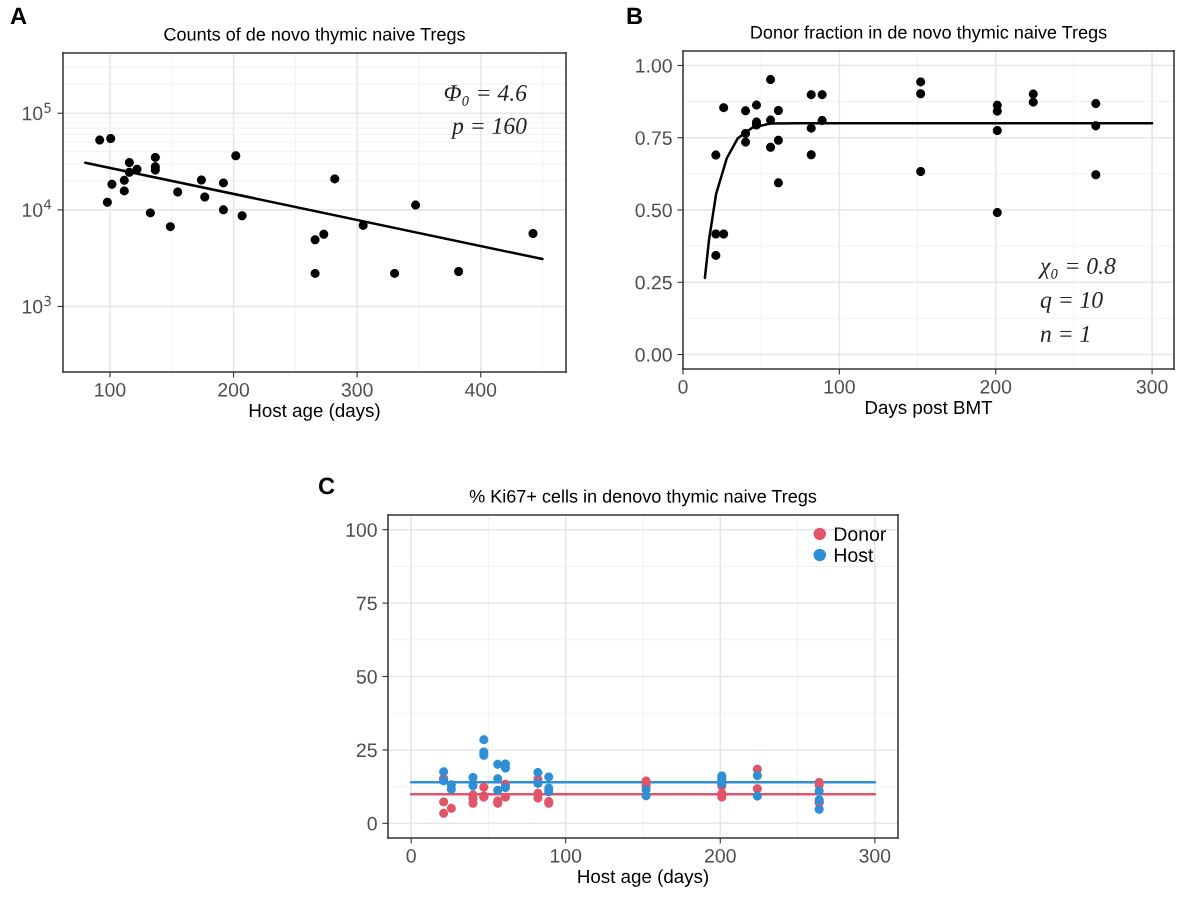  What do you see at coordinates (1064, 334) in the screenshot?
I see `annotation: n = 1` at bounding box center [1064, 334].